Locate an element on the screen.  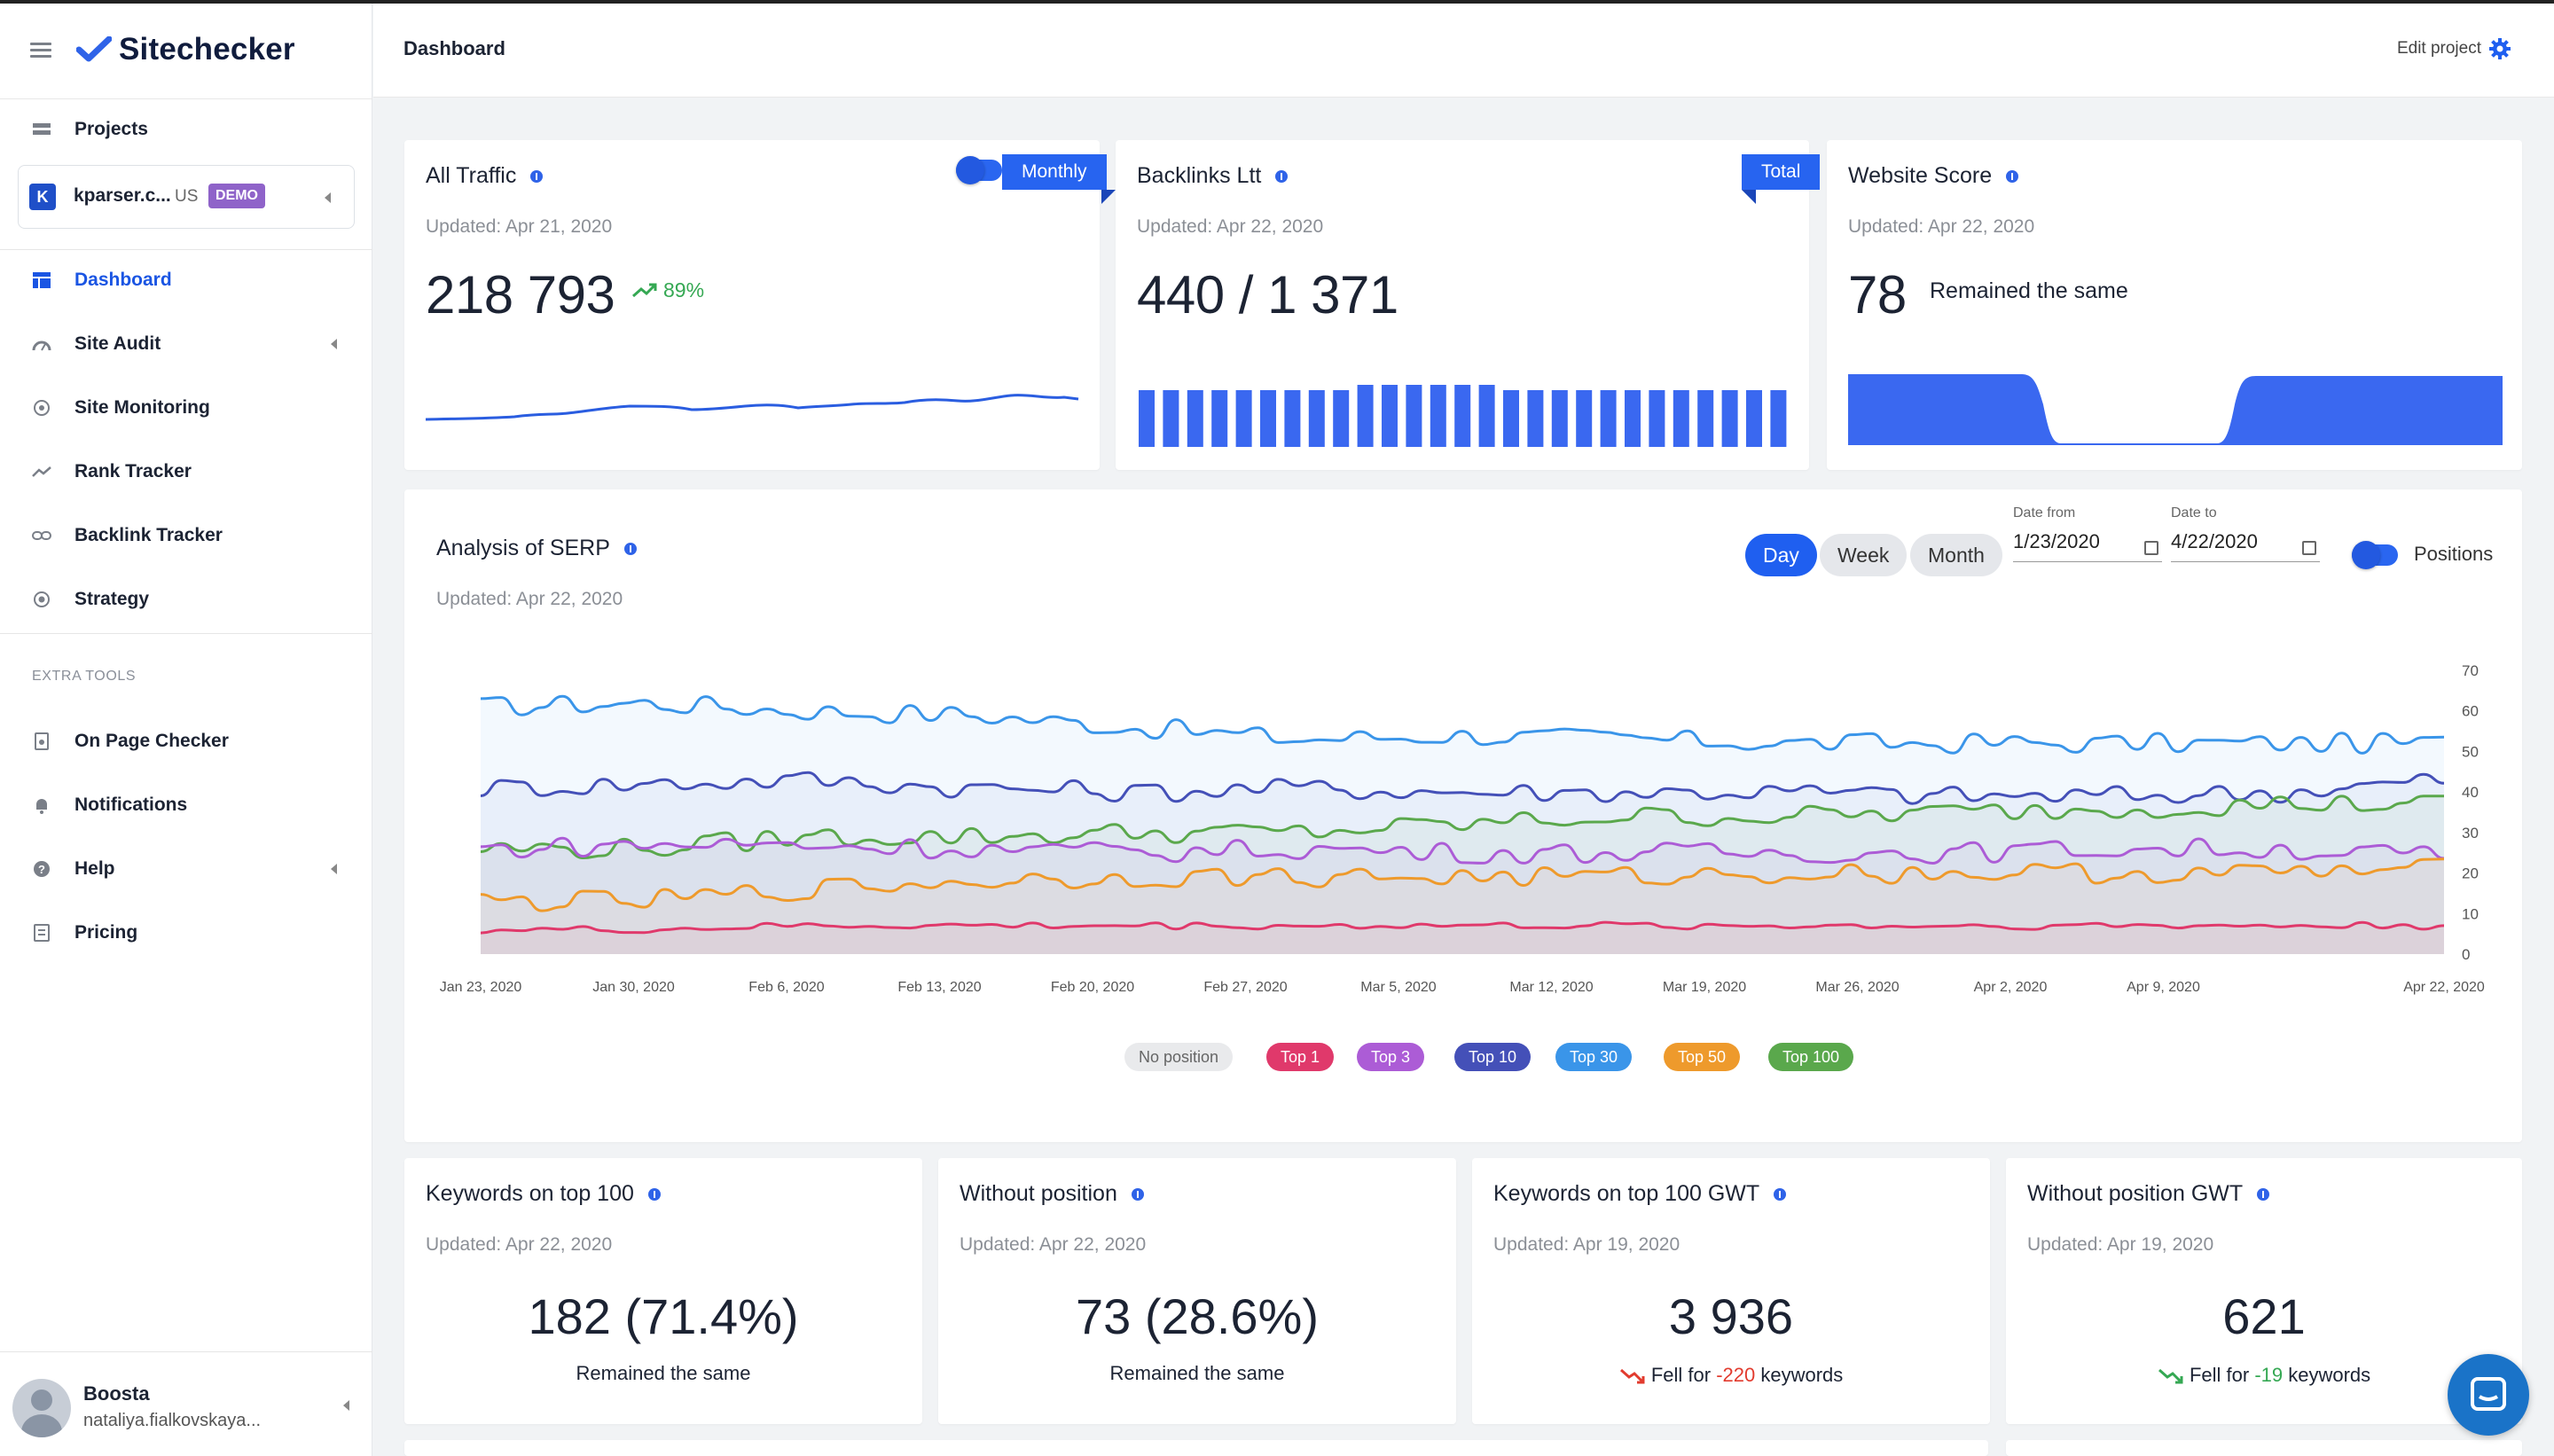
user-name: Boosta is located at coordinates (116, 1393).